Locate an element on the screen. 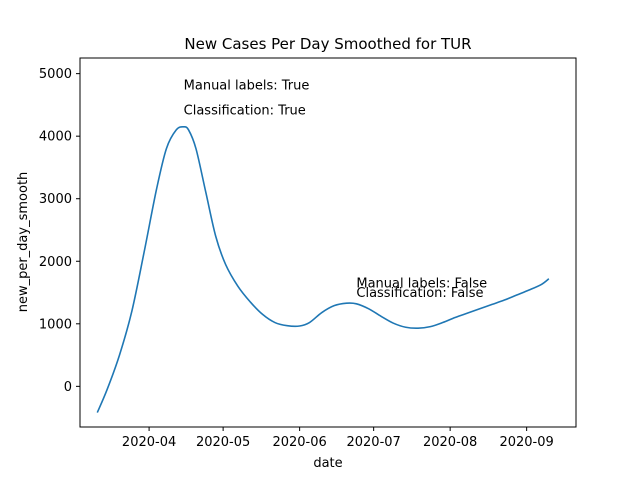  y-axis-label: new_per_day_smooth is located at coordinates (23, 242).